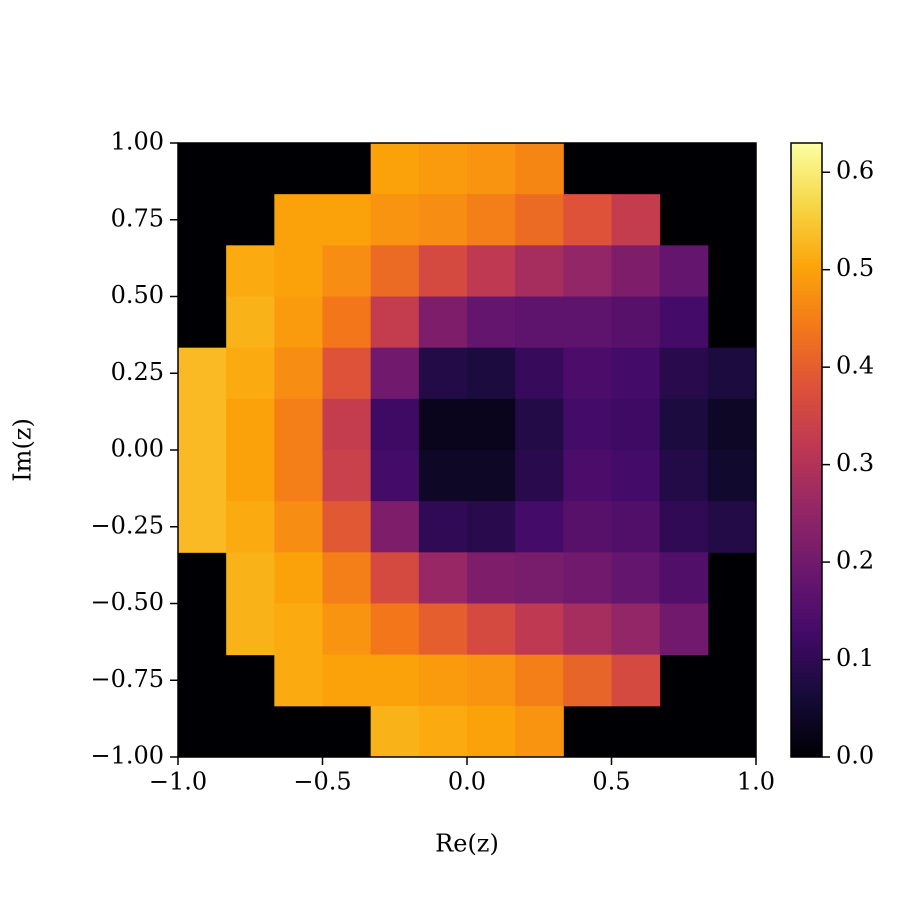 Image resolution: width=913 pixels, height=913 pixels. Describe the element at coordinates (855, 171) in the screenshot. I see `colorbar-tick-label: 0.6` at that location.